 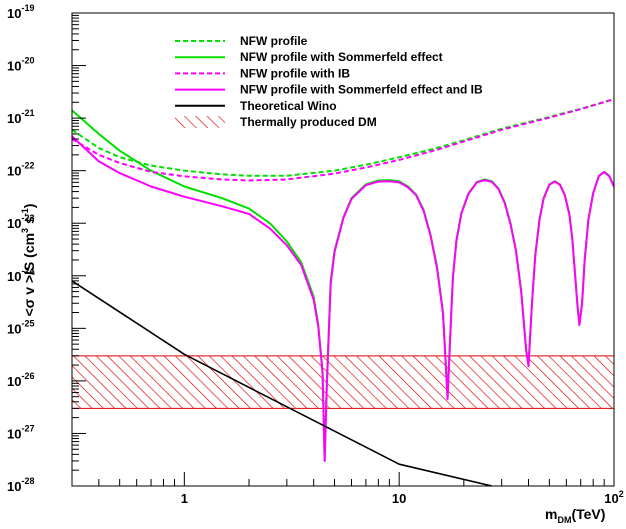 I want to click on y-tick-label: 10-25, so click(x=20, y=327).